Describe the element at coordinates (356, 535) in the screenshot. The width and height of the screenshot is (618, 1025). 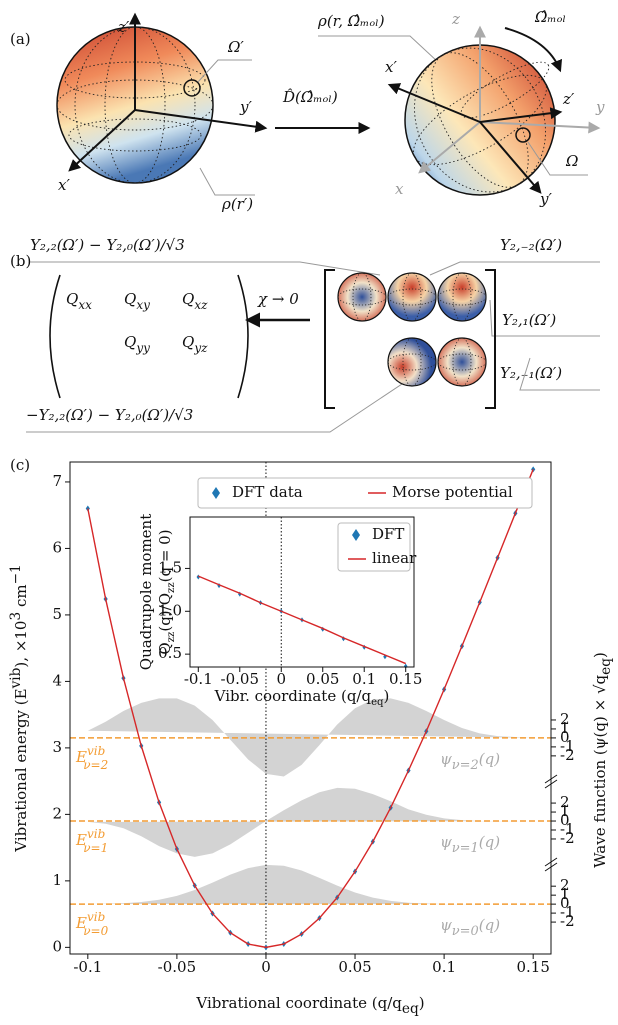
I see `legend-swatch` at that location.